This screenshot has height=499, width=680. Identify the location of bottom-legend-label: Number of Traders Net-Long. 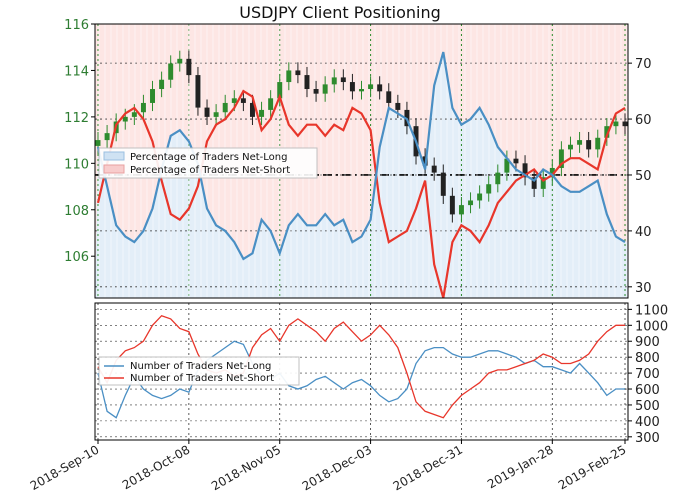
(200, 366).